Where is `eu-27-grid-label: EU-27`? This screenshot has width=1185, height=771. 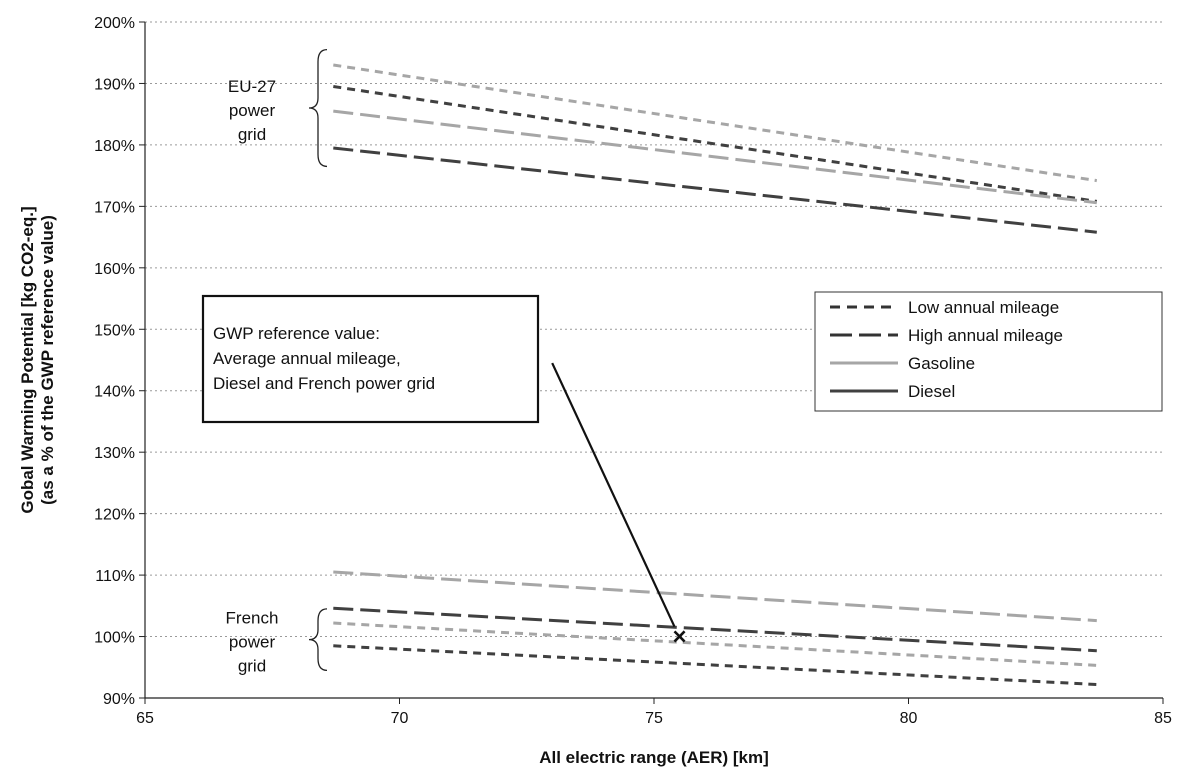
eu-27-grid-label: EU-27 is located at coordinates (252, 86).